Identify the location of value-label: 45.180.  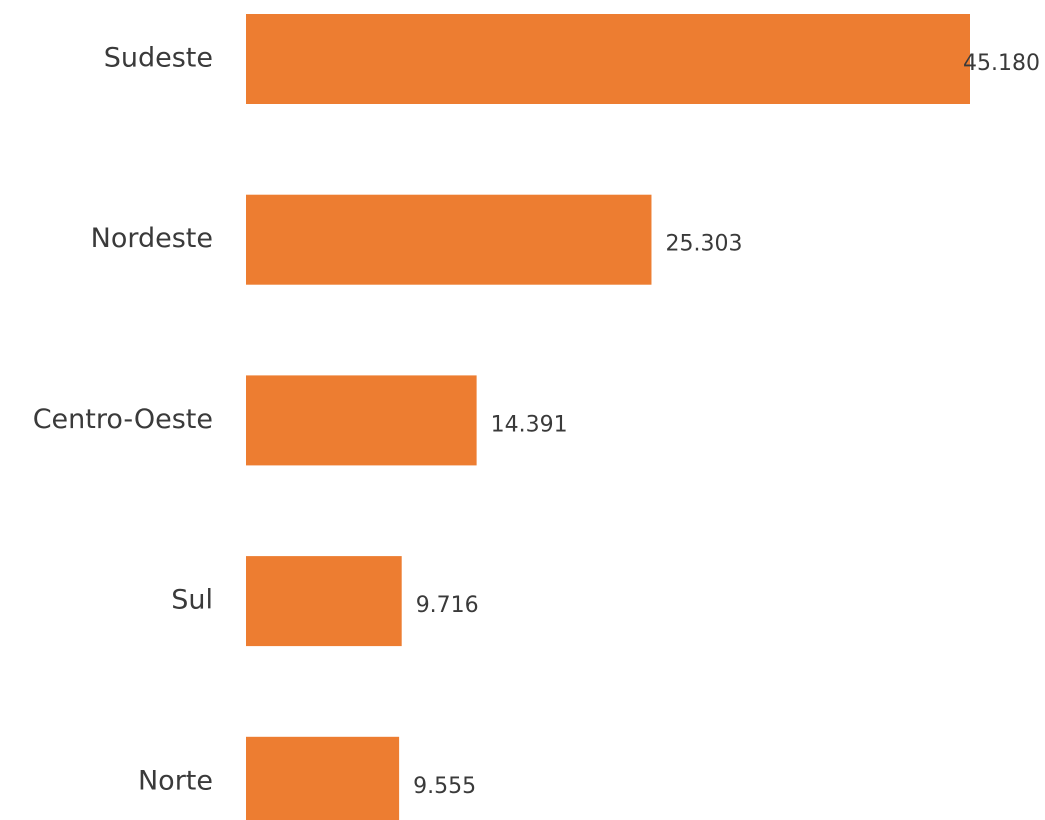
(1001, 63).